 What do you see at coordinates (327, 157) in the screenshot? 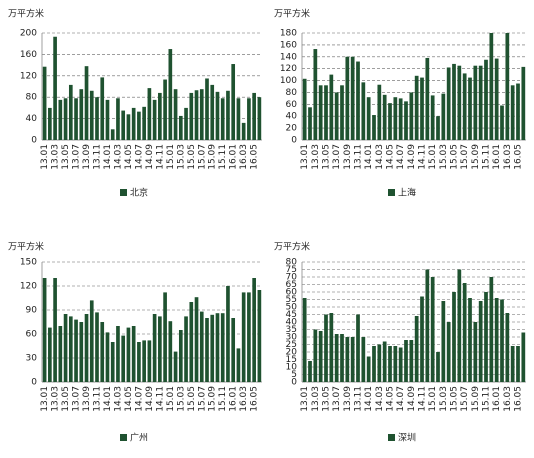
I see `x-tick-label: 13.05` at bounding box center [327, 157].